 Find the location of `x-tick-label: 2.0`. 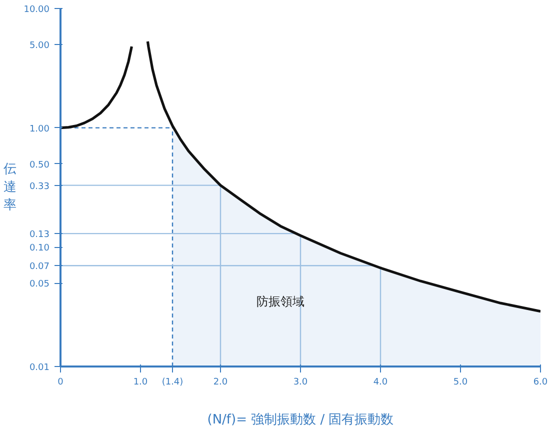

x-tick-label: 2.0 is located at coordinates (220, 383).